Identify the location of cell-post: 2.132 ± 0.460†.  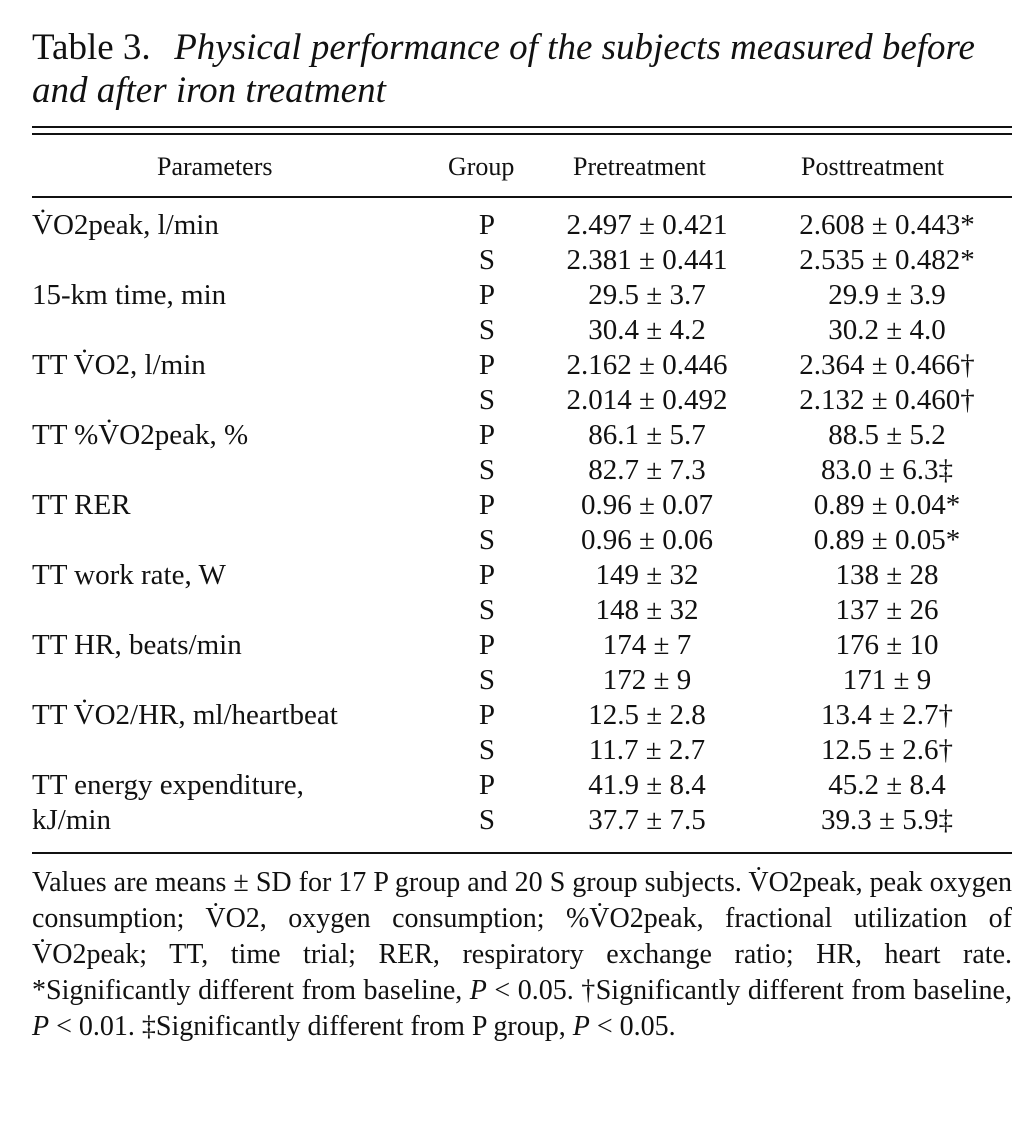
(887, 400).